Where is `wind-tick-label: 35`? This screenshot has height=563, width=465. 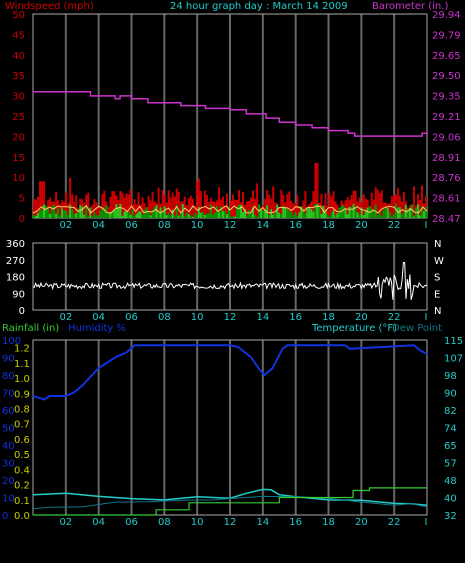 wind-tick-label: 35 is located at coordinates (18, 76).